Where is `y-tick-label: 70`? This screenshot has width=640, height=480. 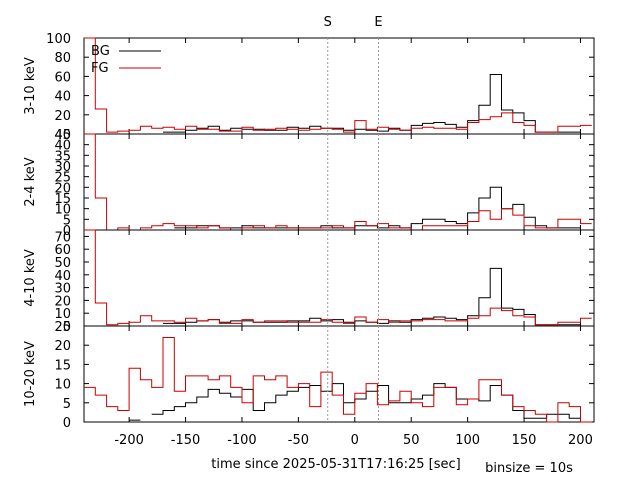
y-tick-label: 70 is located at coordinates (62, 237).